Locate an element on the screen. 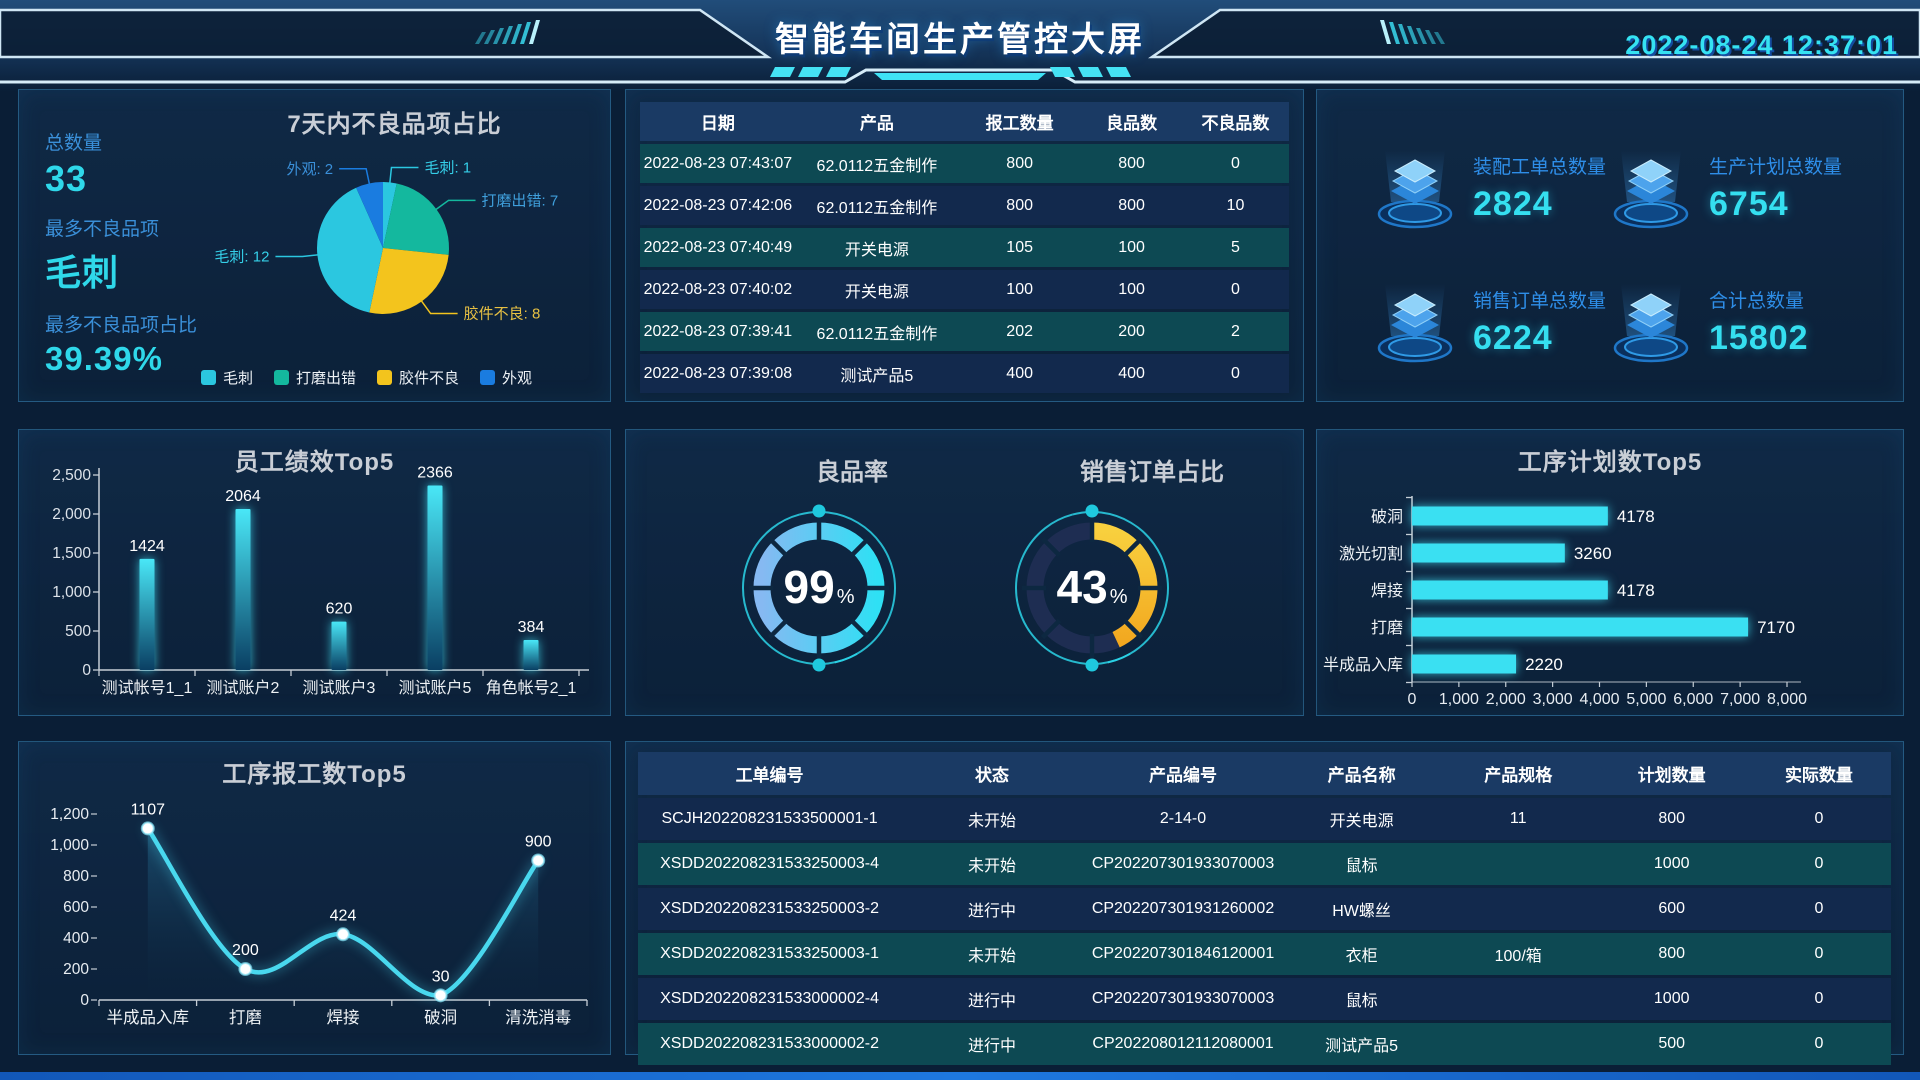 The image size is (1920, 1080). x-tick-label: 7,000 is located at coordinates (1740, 699).